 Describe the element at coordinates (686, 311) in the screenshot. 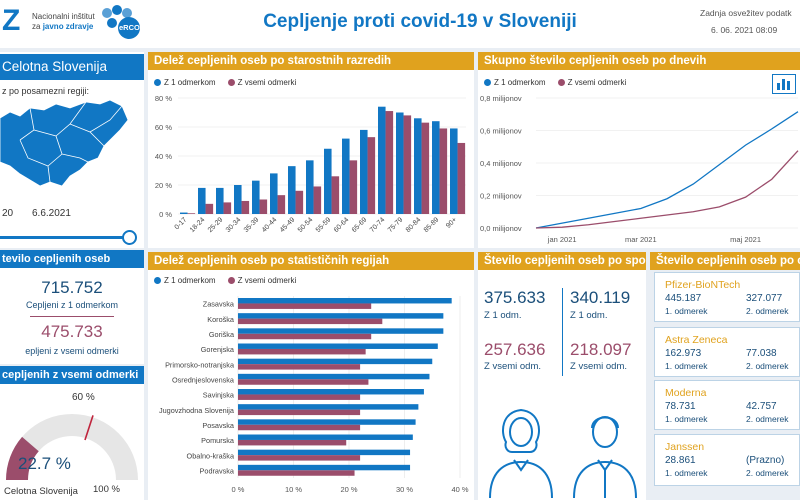

I see `vaccine-pfizer-dose1-label: 1. odmerek` at that location.